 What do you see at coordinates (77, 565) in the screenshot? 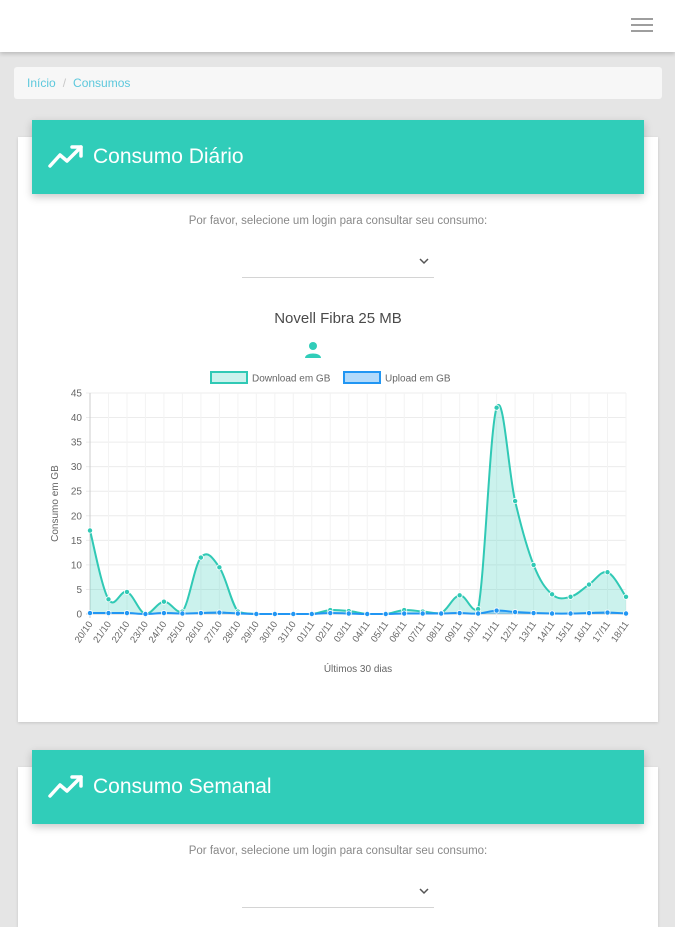
I see `y-tick-label: 10` at bounding box center [77, 565].